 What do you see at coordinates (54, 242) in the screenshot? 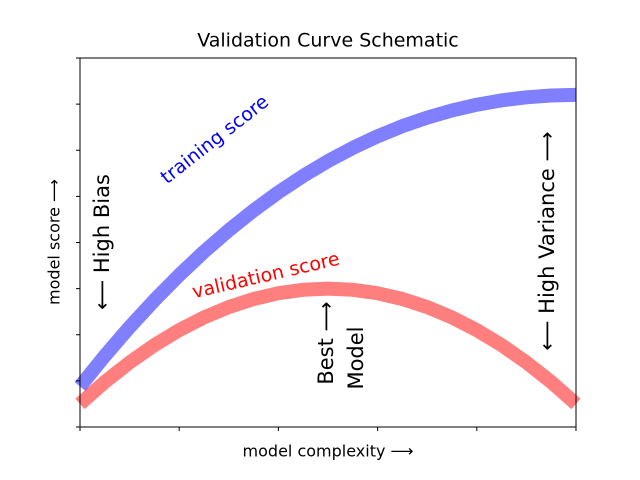
I see `y-axis-label: model score ⟶` at bounding box center [54, 242].